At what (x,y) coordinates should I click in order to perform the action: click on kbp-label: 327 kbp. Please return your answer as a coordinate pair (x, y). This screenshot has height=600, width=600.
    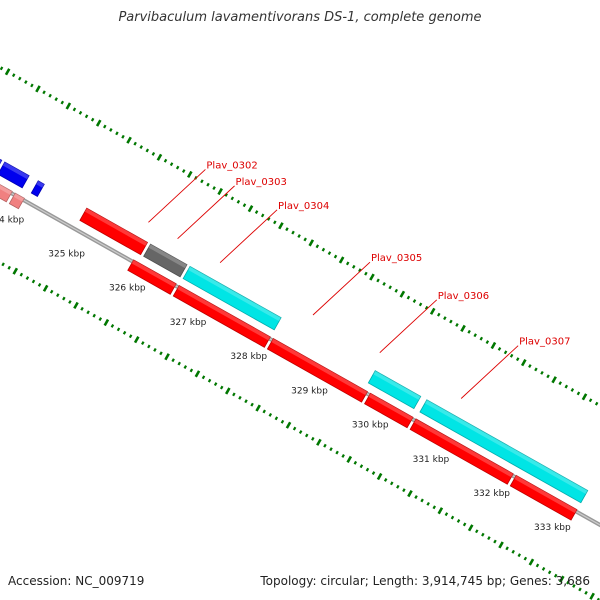
    Looking at the image, I should click on (188, 323).